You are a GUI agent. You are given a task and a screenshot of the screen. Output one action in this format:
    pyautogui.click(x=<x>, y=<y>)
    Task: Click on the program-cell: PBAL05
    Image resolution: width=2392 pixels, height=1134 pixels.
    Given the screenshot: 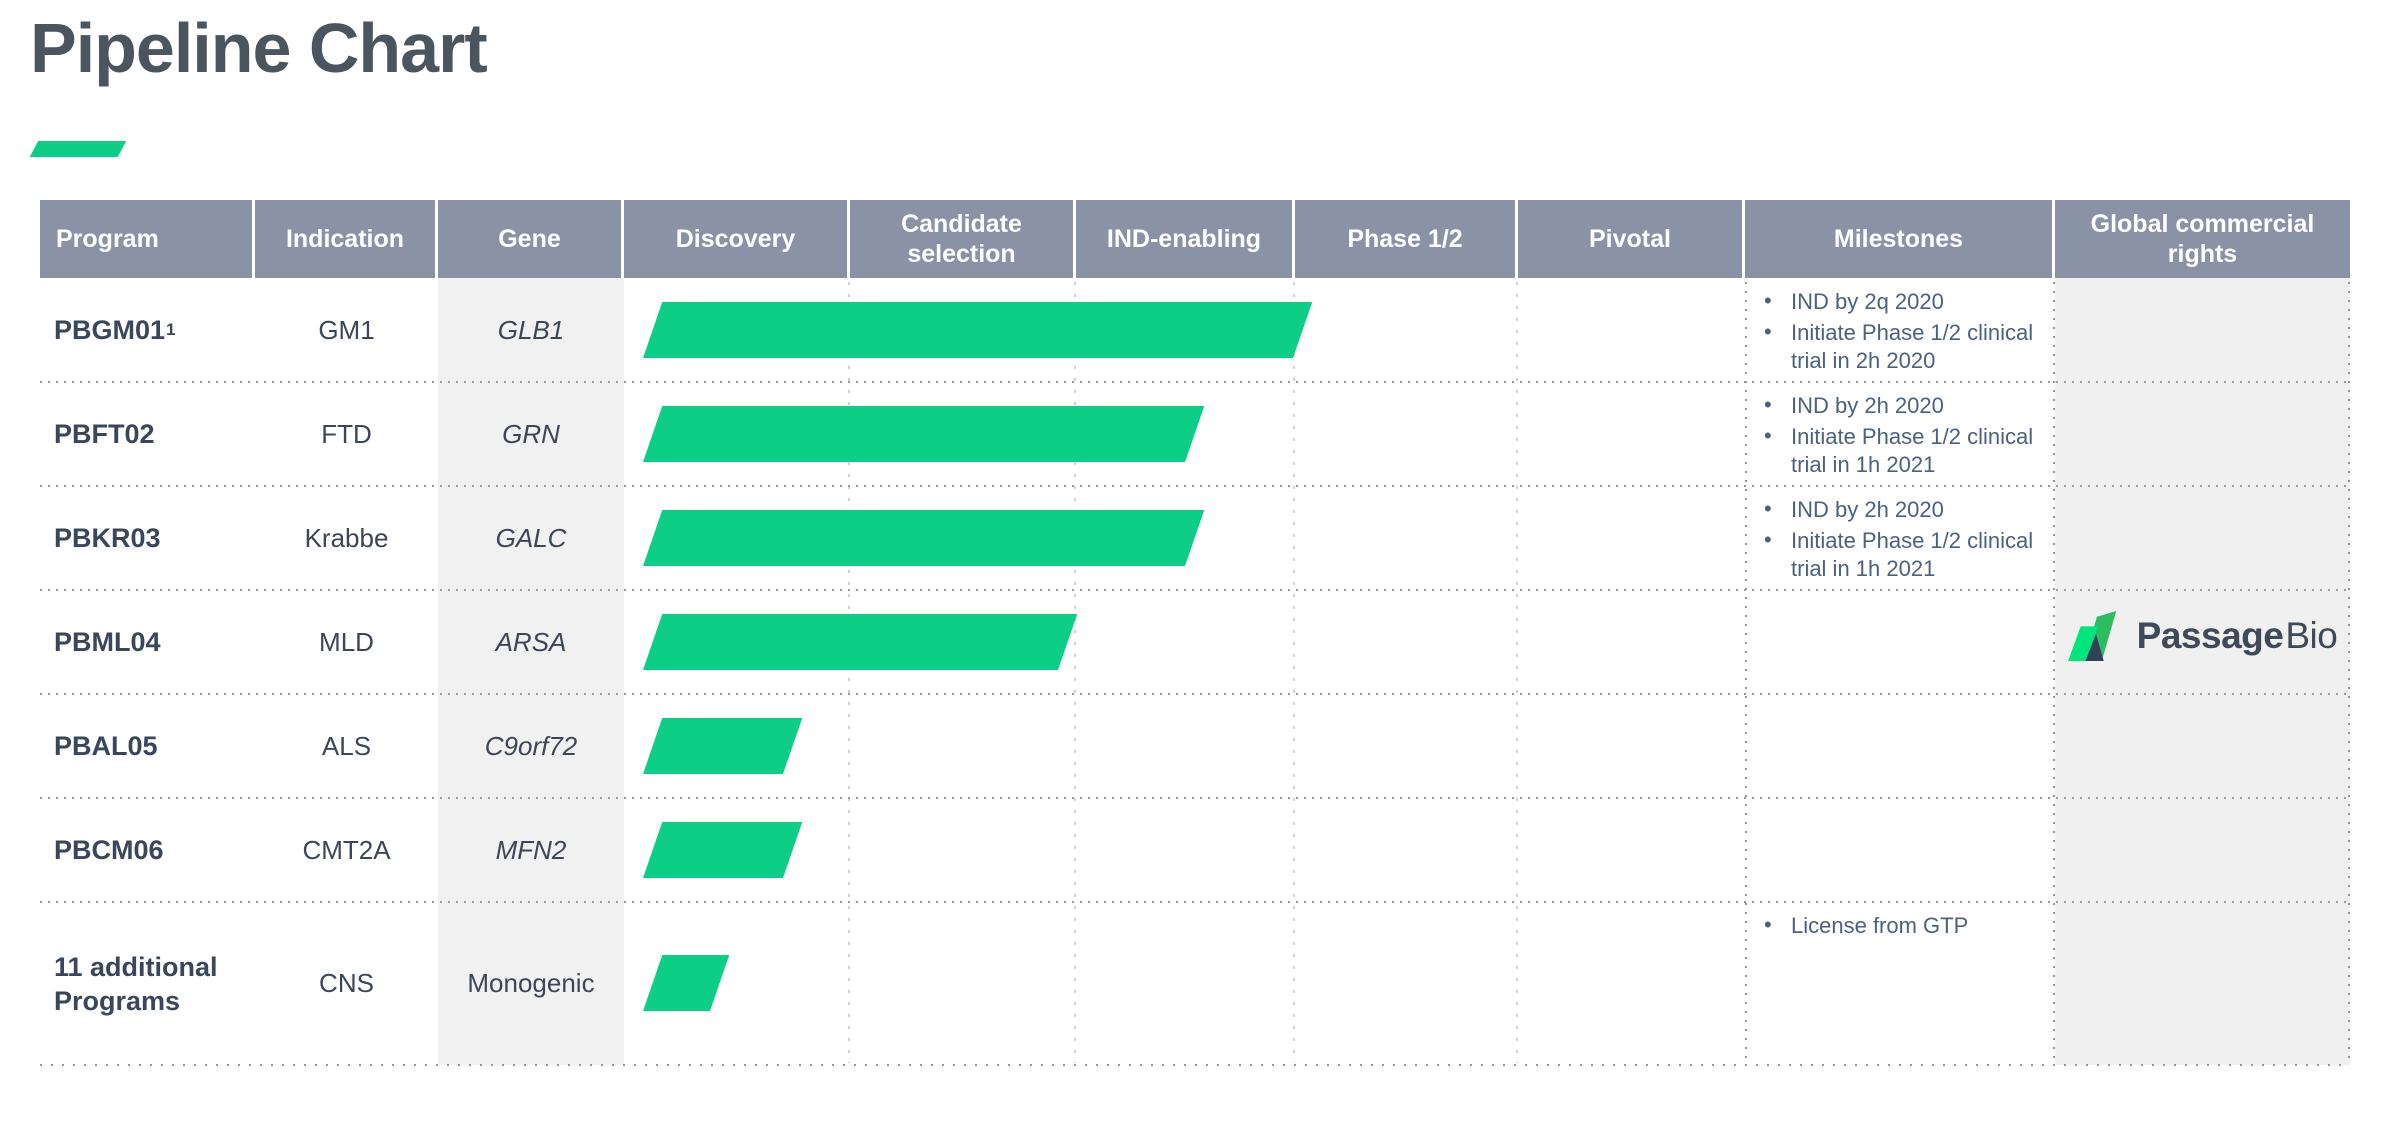 What is the action you would take?
    pyautogui.click(x=147, y=746)
    